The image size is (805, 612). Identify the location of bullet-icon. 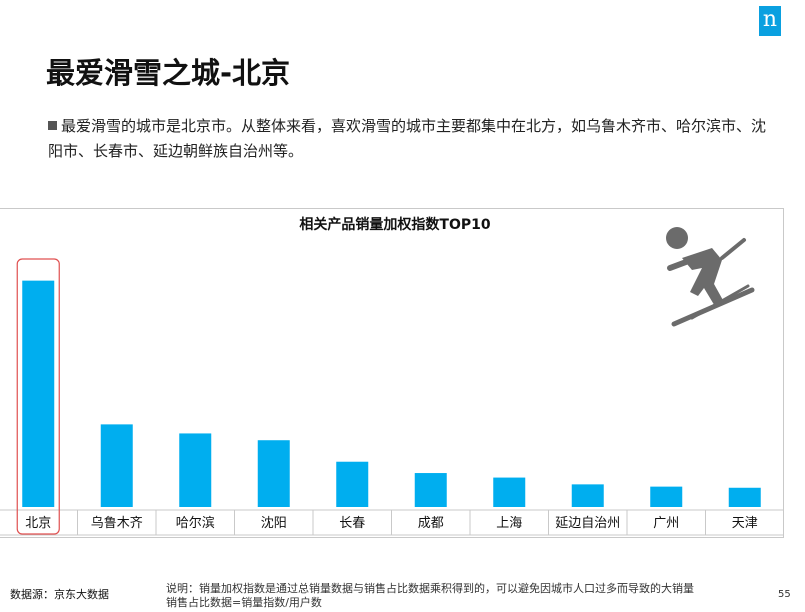
(52, 125).